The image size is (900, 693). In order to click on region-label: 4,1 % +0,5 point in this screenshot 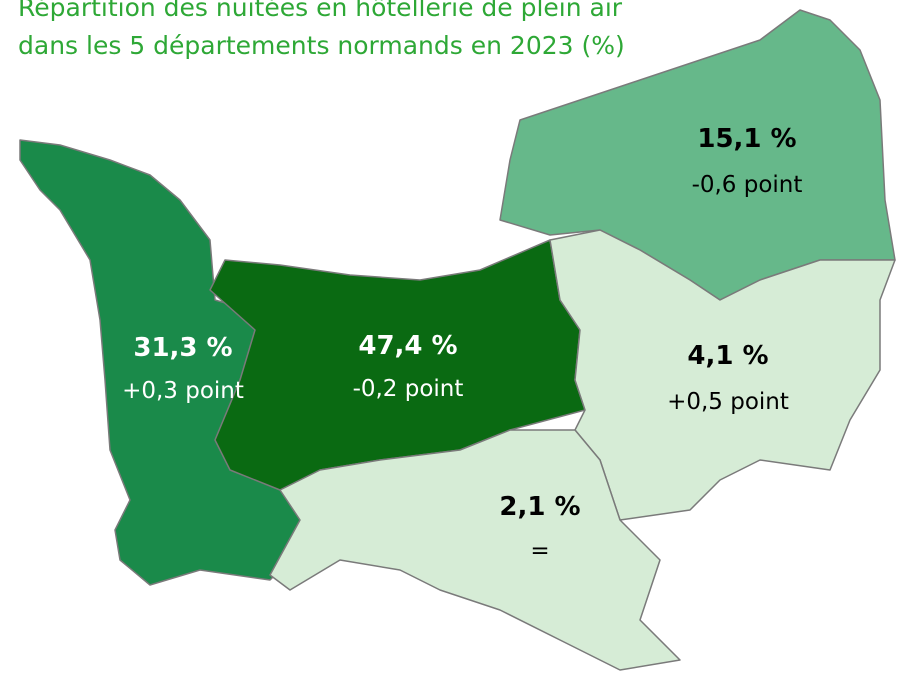, I will do `click(728, 378)`.